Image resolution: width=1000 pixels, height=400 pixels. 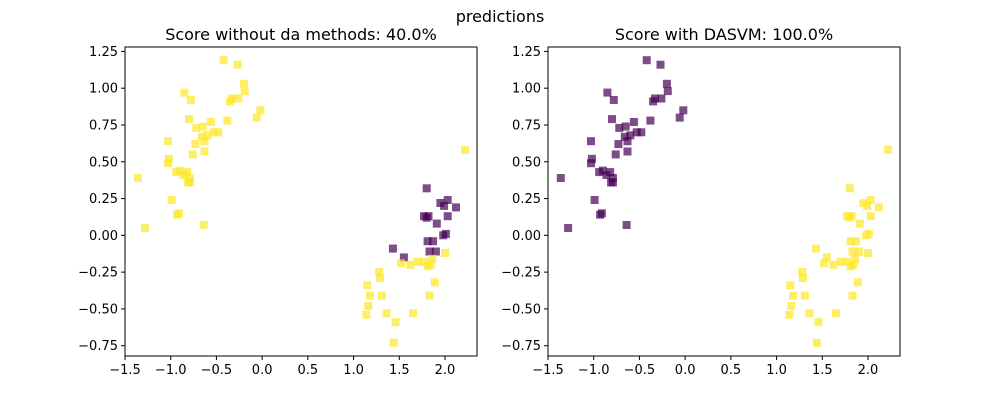 What do you see at coordinates (301, 34) in the screenshot?
I see `left-plot-title: Score without da methods: 40.0%` at bounding box center [301, 34].